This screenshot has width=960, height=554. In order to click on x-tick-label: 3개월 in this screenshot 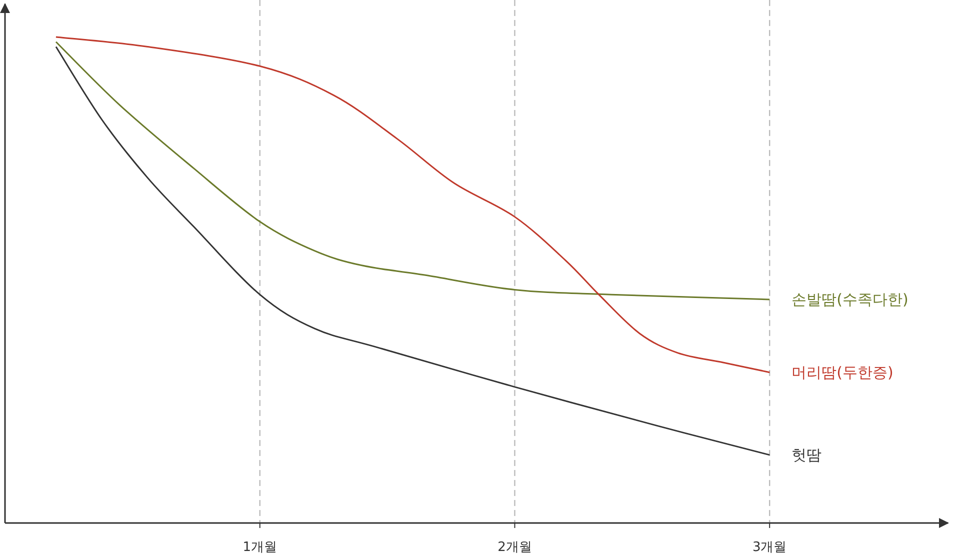, I will do `click(769, 547)`.